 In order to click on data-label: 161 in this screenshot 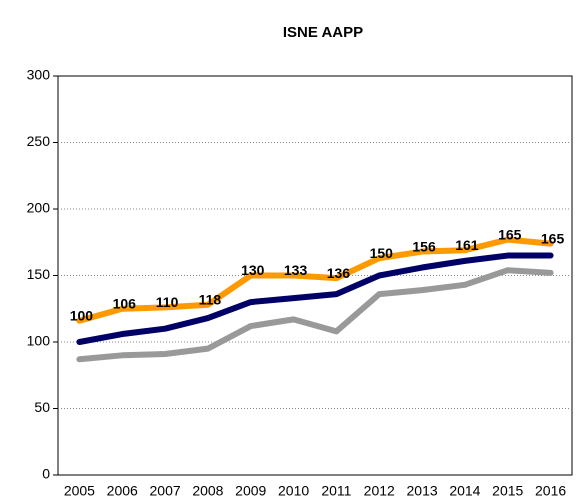, I will do `click(467, 245)`.